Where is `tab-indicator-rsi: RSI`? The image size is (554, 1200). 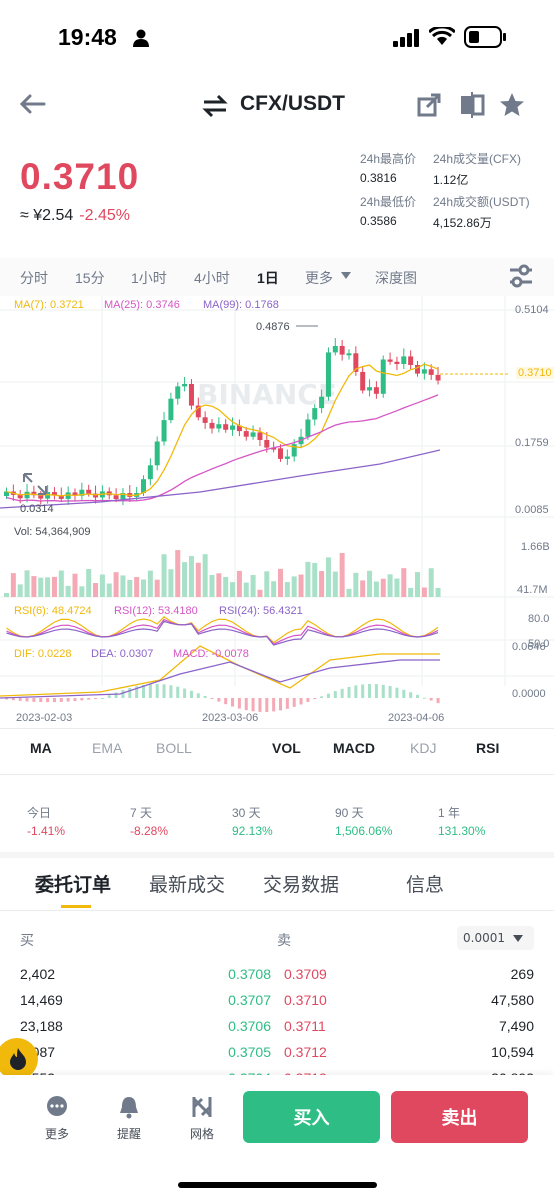
tab-indicator-rsi: RSI is located at coordinates (488, 748).